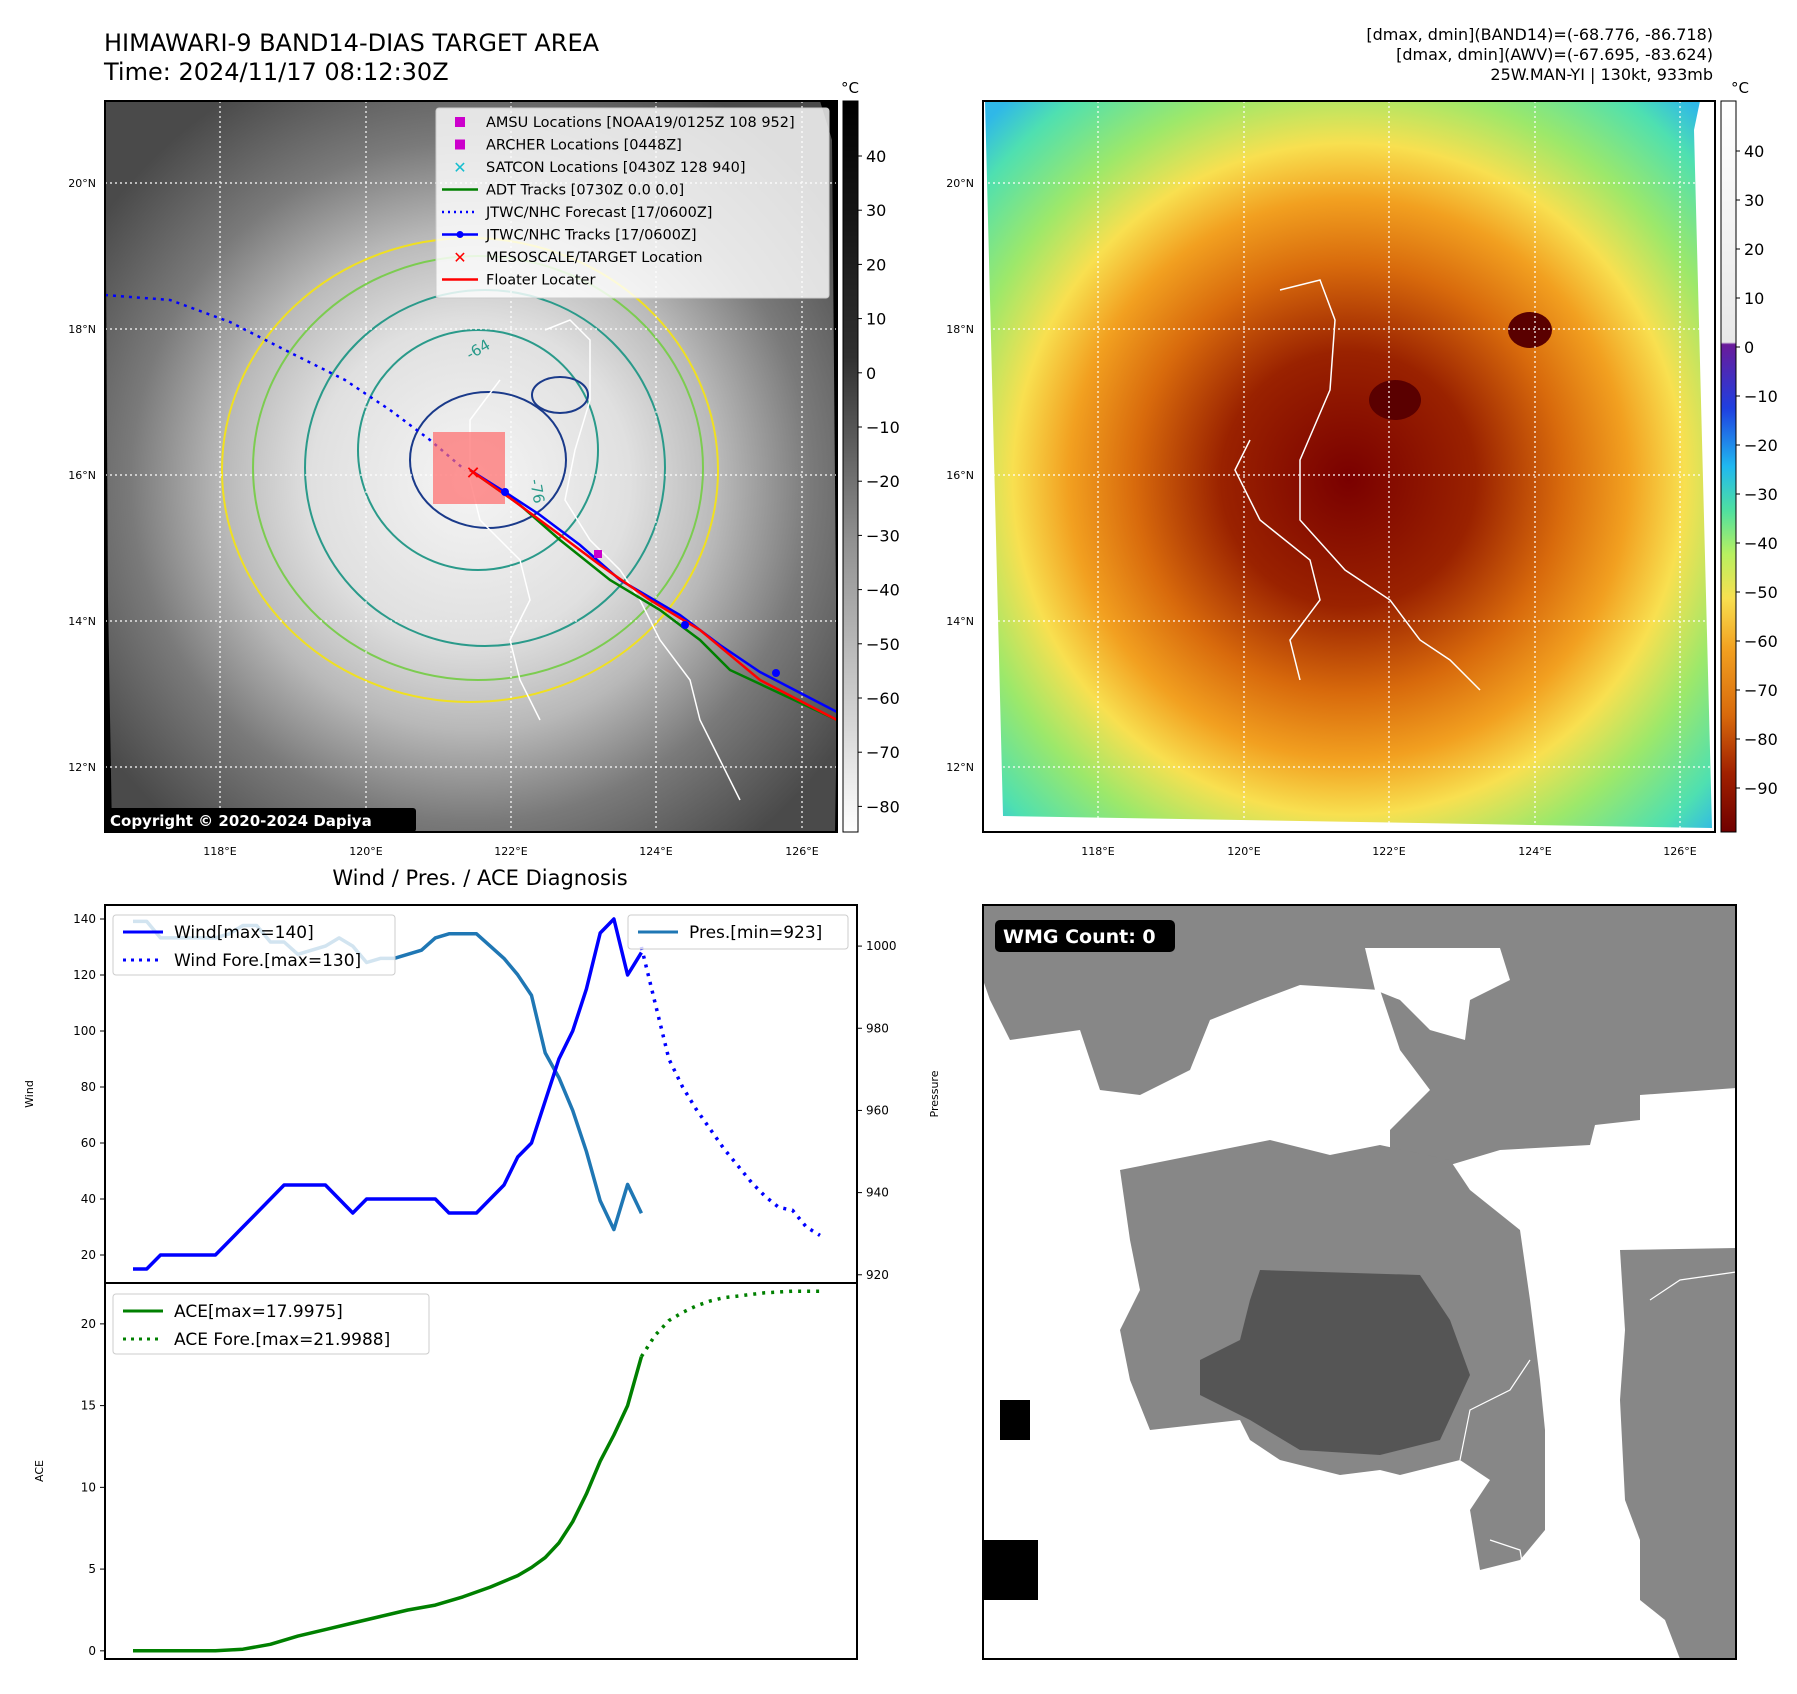  Describe the element at coordinates (960, 475) in the screenshot. I see `lat-tick: 16°N` at that location.